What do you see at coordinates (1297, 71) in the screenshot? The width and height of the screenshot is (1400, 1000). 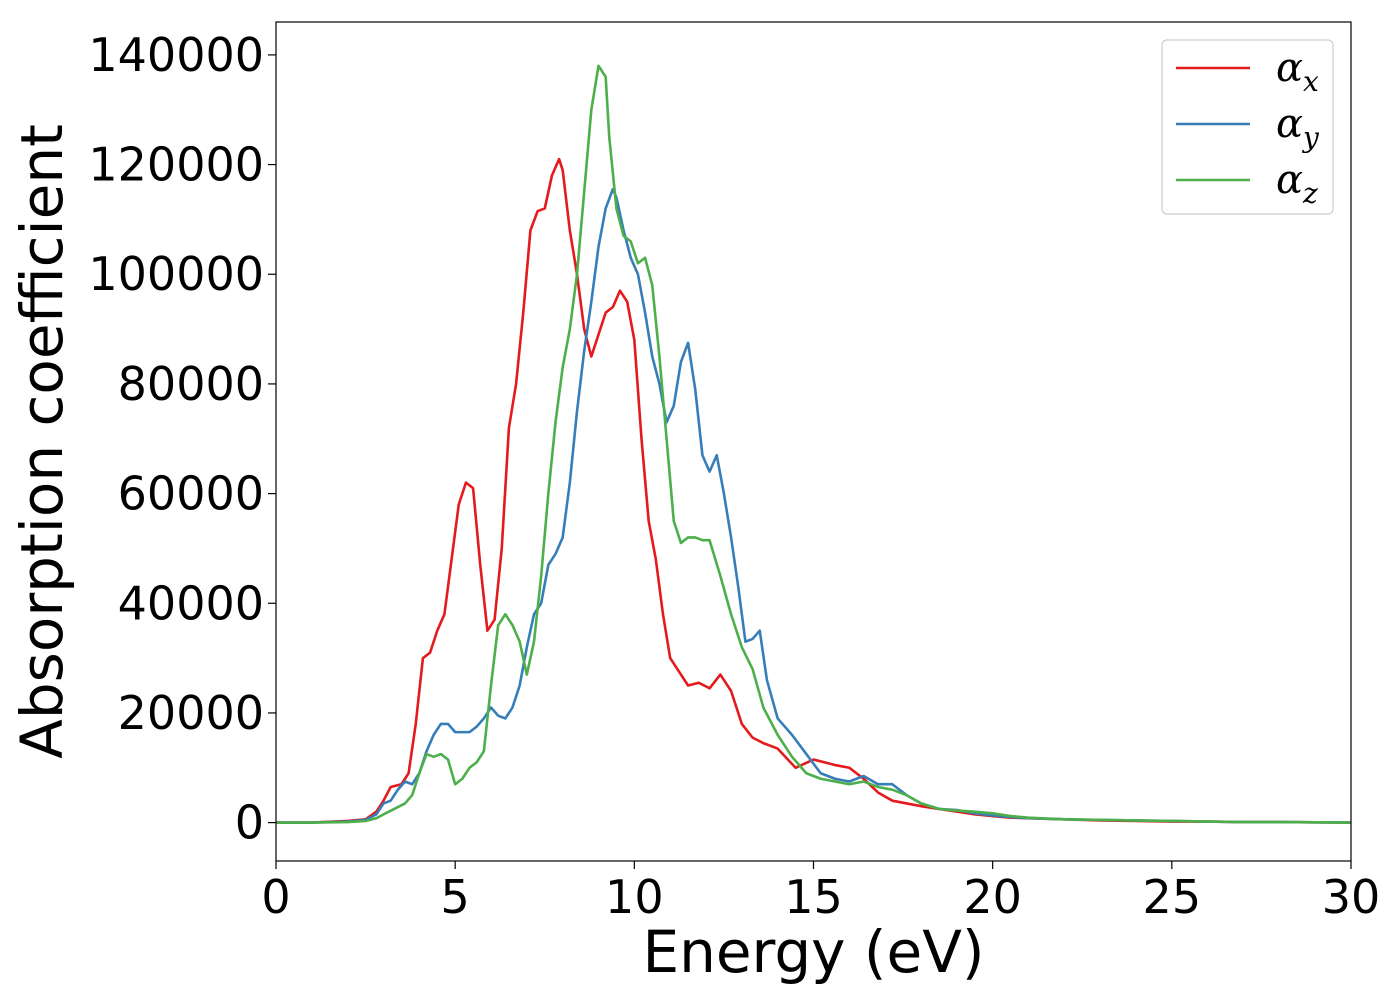 I see `legend-label-x: αx` at bounding box center [1297, 71].